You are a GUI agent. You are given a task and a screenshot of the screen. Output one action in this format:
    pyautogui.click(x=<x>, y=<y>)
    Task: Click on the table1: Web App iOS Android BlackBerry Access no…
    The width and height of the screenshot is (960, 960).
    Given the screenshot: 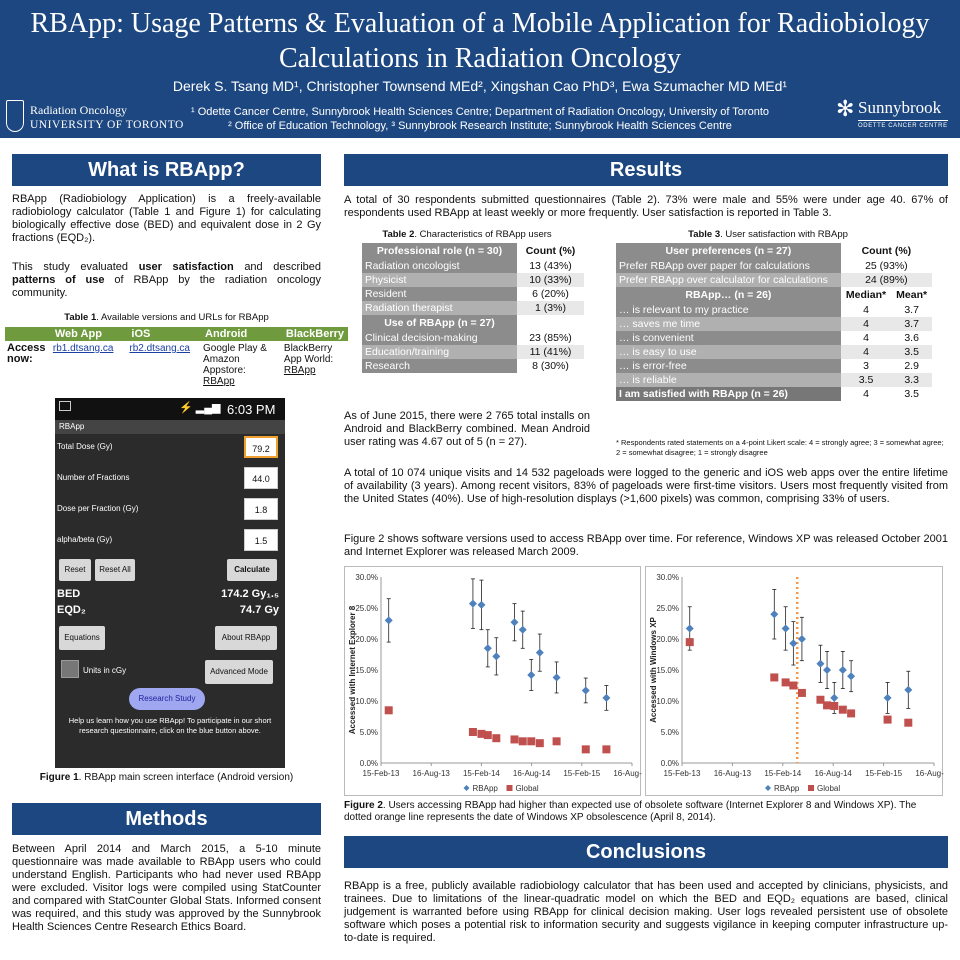 What is the action you would take?
    pyautogui.click(x=176, y=358)
    